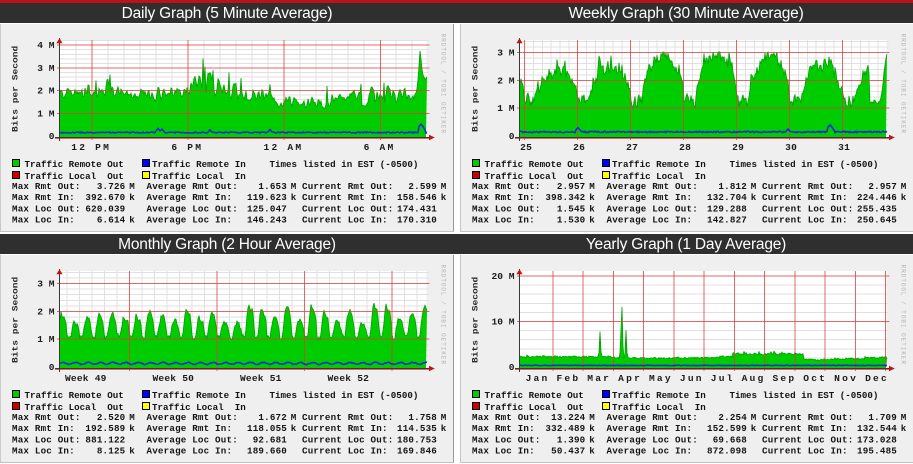 Image resolution: width=913 pixels, height=464 pixels. Describe the element at coordinates (284, 147) in the screenshot. I see `svg-text: 12 AM` at that location.